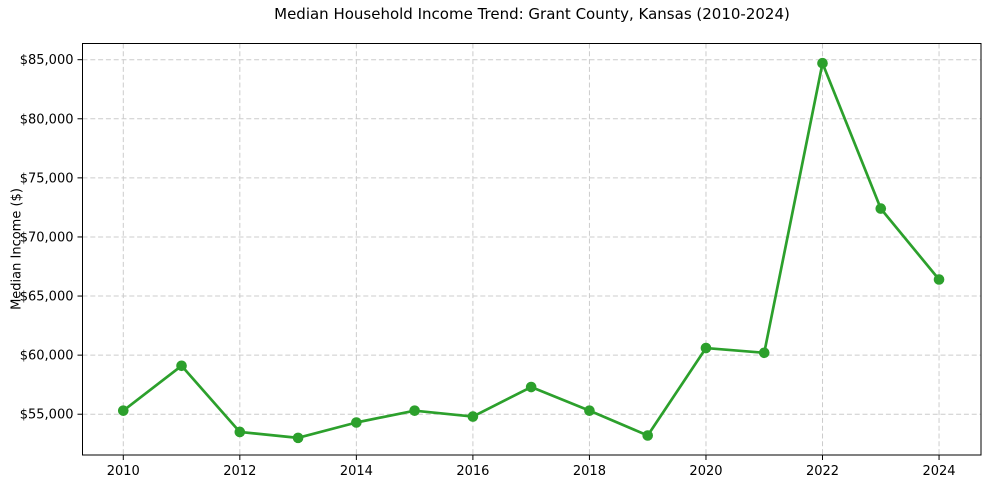 The width and height of the screenshot is (989, 490). I want to click on data-point-2016, so click(473, 416).